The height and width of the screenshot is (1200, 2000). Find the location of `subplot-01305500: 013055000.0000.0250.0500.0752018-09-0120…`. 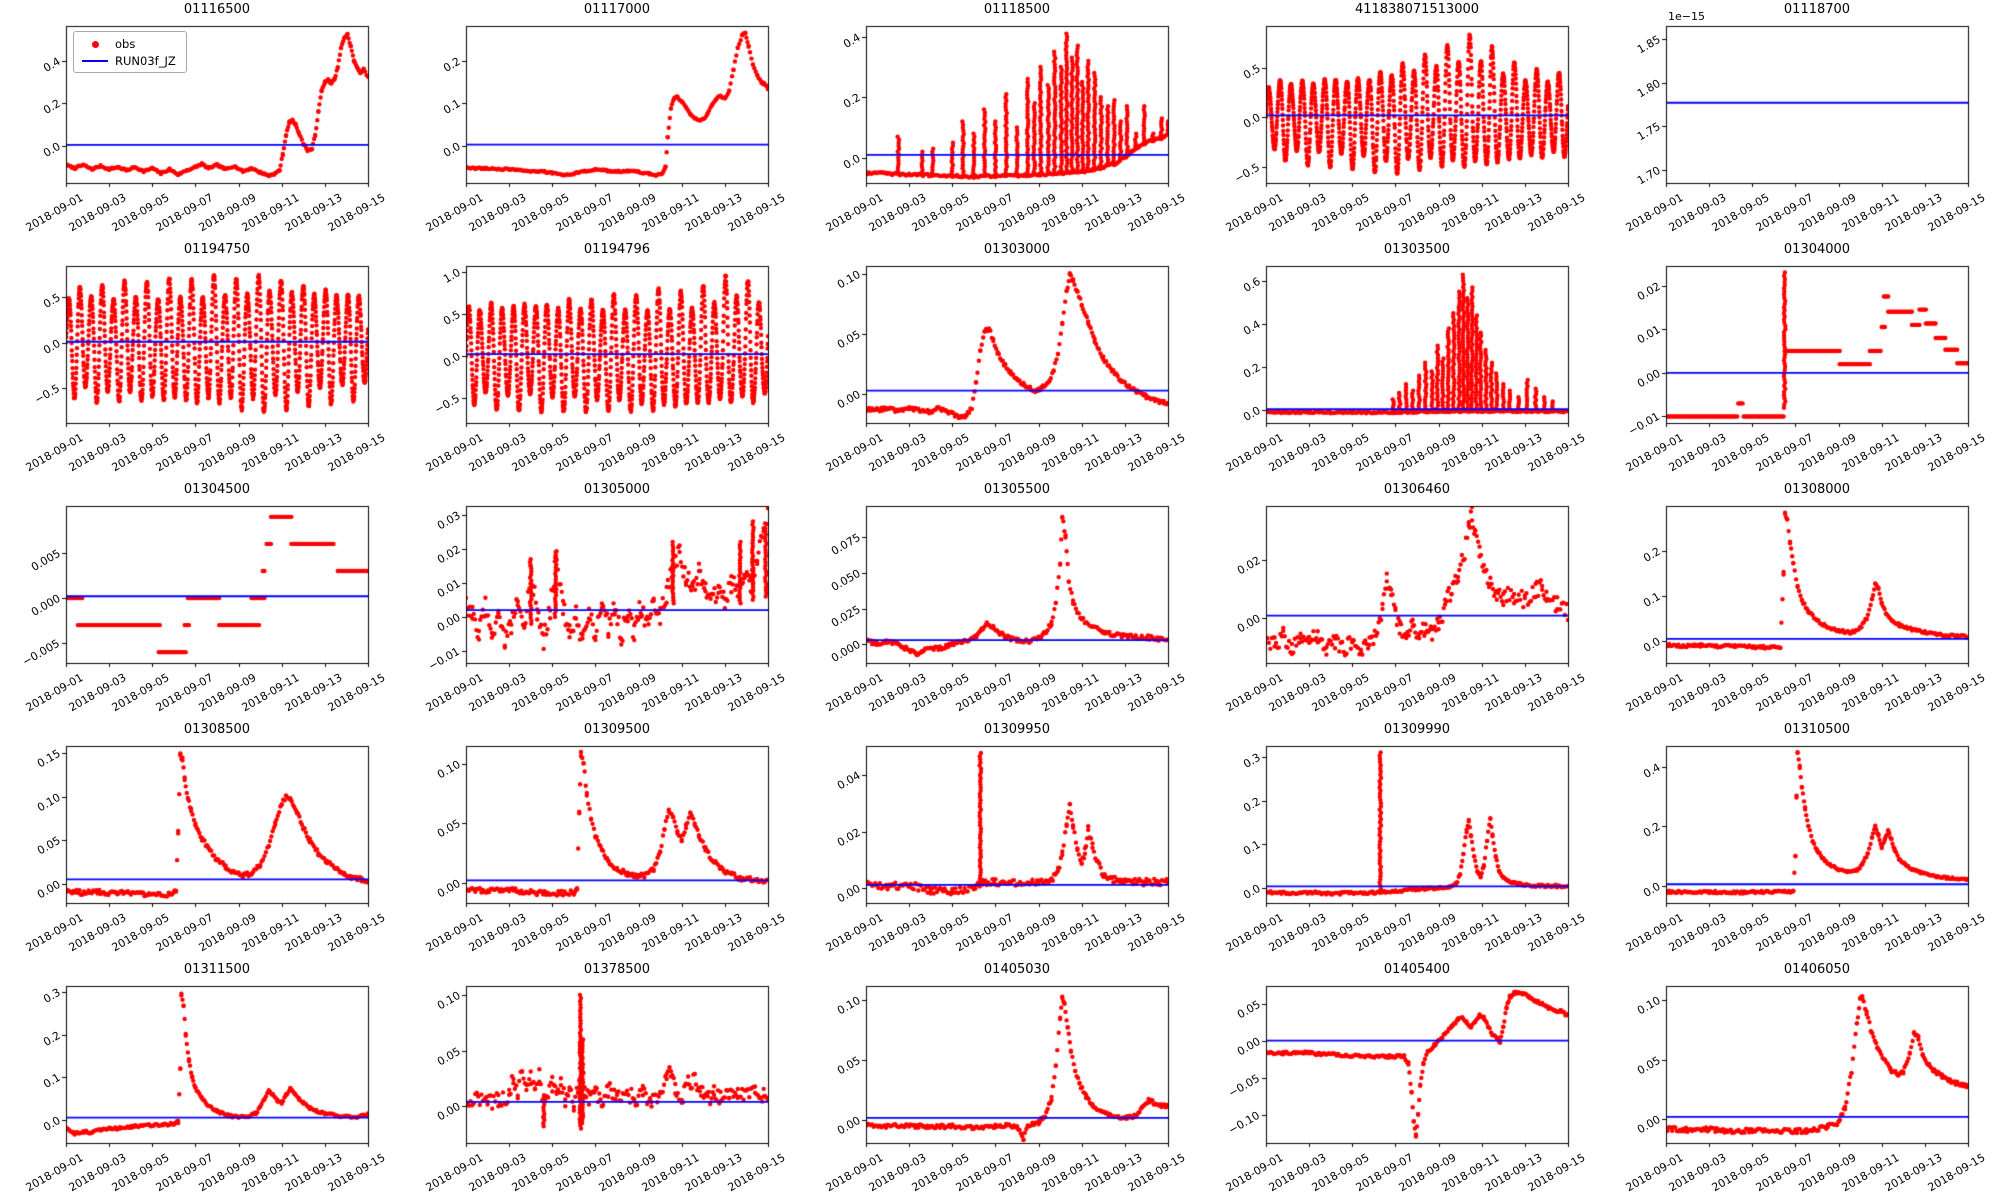

subplot-01305500: 013055000.0000.0250.0500.0752018-09-0120… is located at coordinates (1000, 600).